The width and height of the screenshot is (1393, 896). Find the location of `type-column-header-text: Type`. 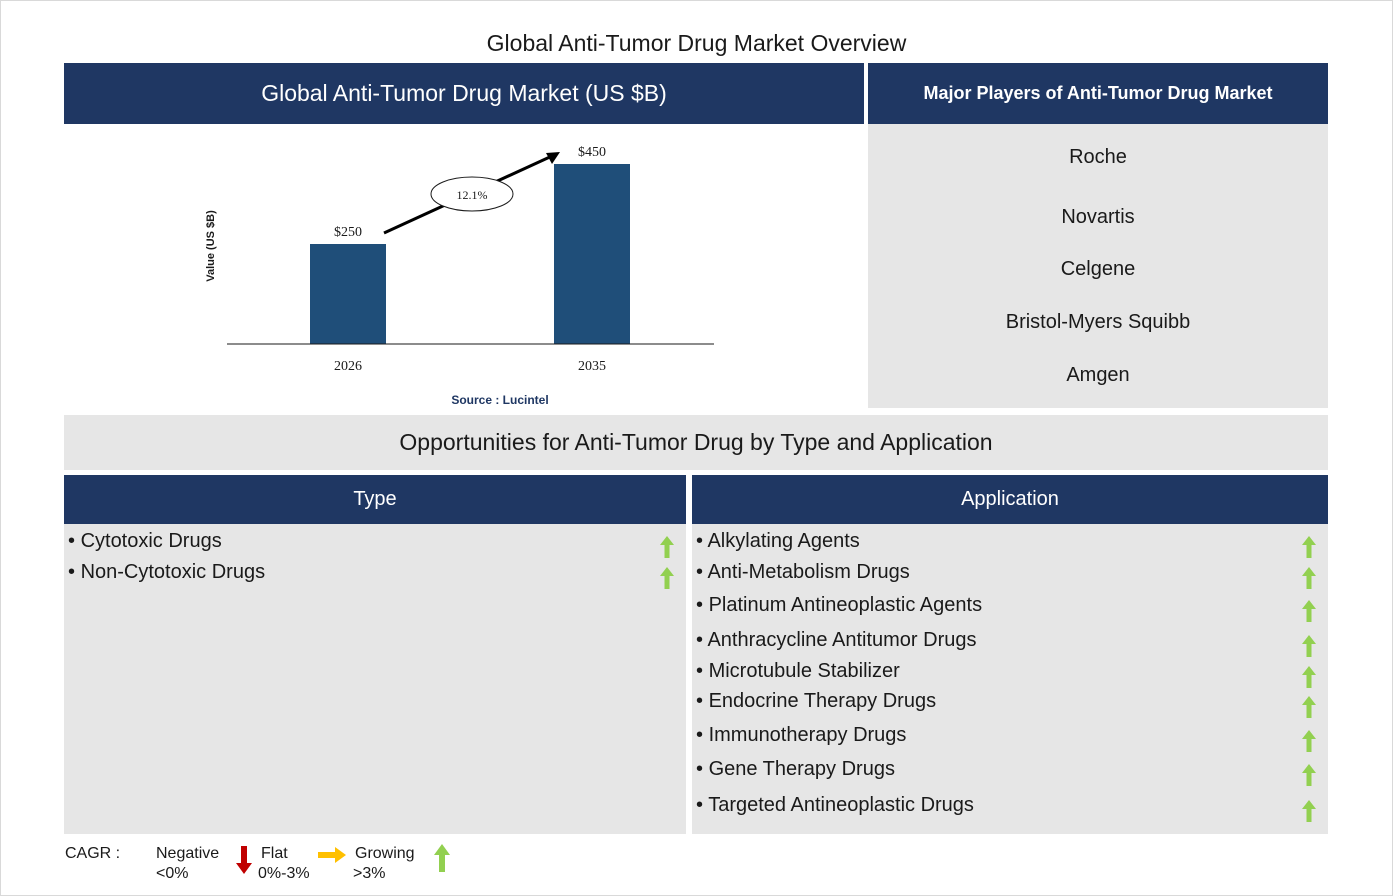

type-column-header-text: Type is located at coordinates (375, 499).